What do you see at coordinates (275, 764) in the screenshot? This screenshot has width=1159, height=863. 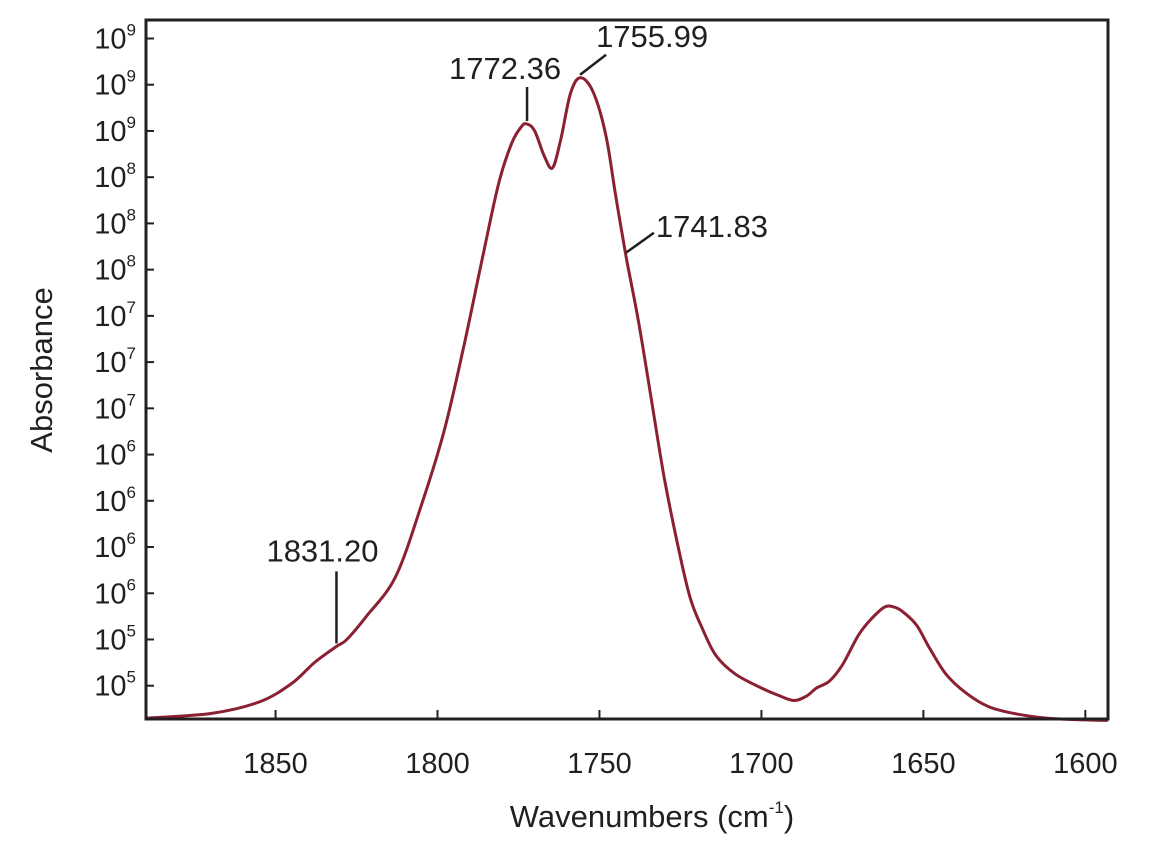 I see `x-tick-label: 1850` at bounding box center [275, 764].